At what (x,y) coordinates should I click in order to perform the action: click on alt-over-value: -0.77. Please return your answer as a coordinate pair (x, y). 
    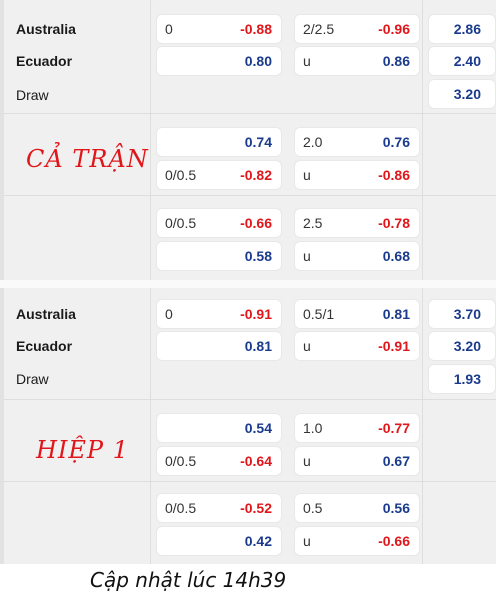
    Looking at the image, I should click on (394, 428).